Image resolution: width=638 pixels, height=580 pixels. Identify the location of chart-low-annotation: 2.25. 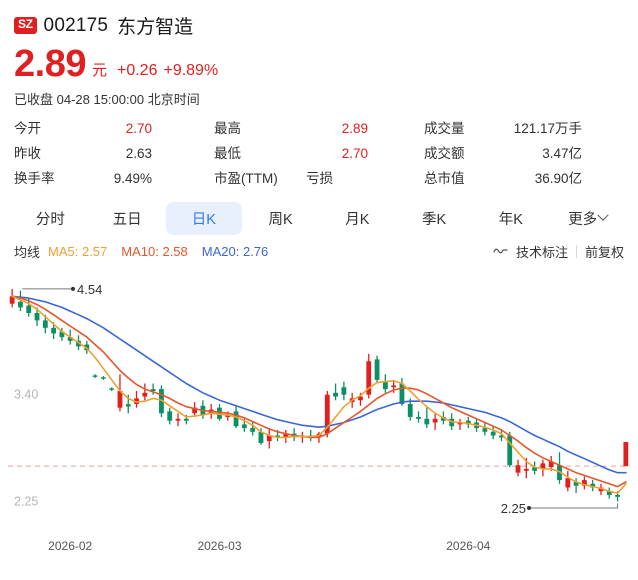
(513, 508).